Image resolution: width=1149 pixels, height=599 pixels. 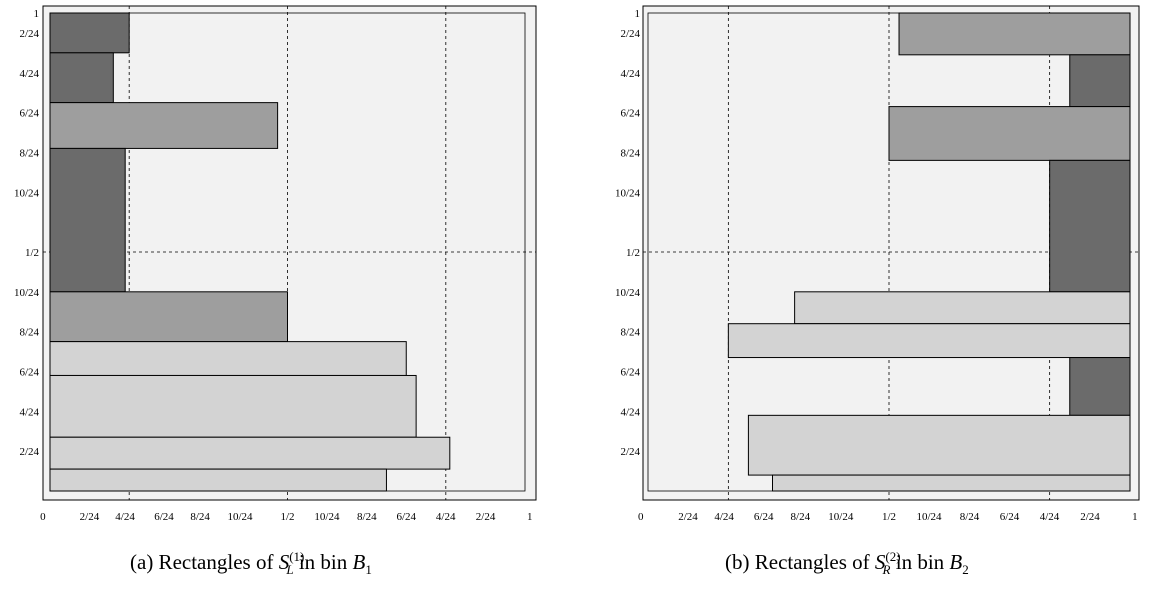 I want to click on caption-b: (b) Rectangles of S(2)R in bin B2, so click(x=847, y=563).